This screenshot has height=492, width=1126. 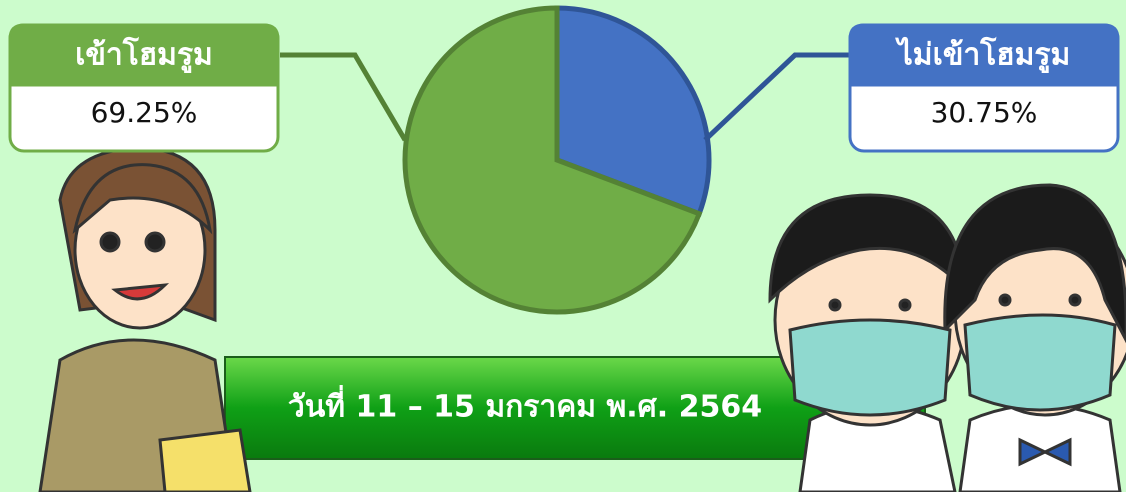 I want to click on pie-slice, so click(x=633, y=111).